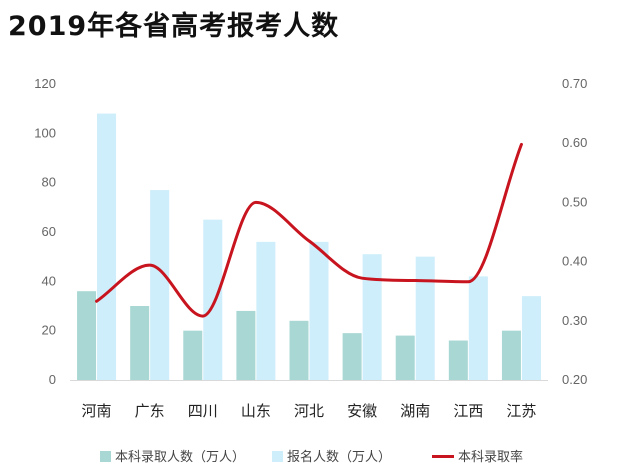  I want to click on legend-label: 报名人数（万人）, so click(339, 457).